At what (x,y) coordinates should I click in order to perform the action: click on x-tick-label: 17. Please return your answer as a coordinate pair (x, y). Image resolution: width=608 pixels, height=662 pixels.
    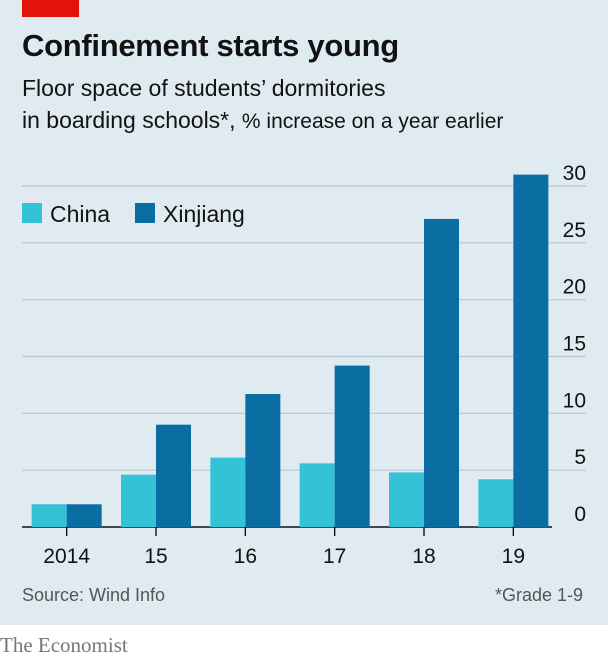
    Looking at the image, I should click on (334, 556).